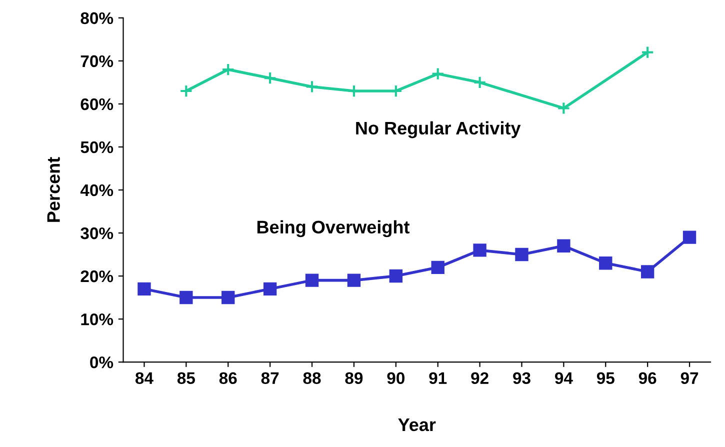 Image resolution: width=725 pixels, height=447 pixels. Describe the element at coordinates (605, 378) in the screenshot. I see `x-tick-label: 95` at that location.